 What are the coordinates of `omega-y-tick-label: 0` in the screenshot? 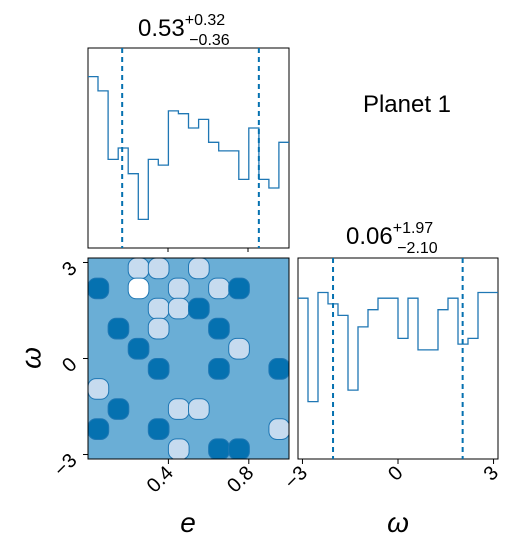 It's located at (69, 364).